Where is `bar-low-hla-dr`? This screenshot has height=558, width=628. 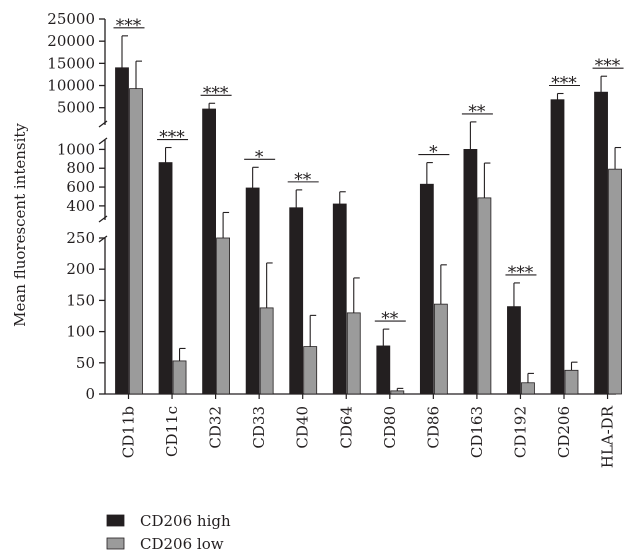
bar-low-hla-dr is located at coordinates (615, 281).